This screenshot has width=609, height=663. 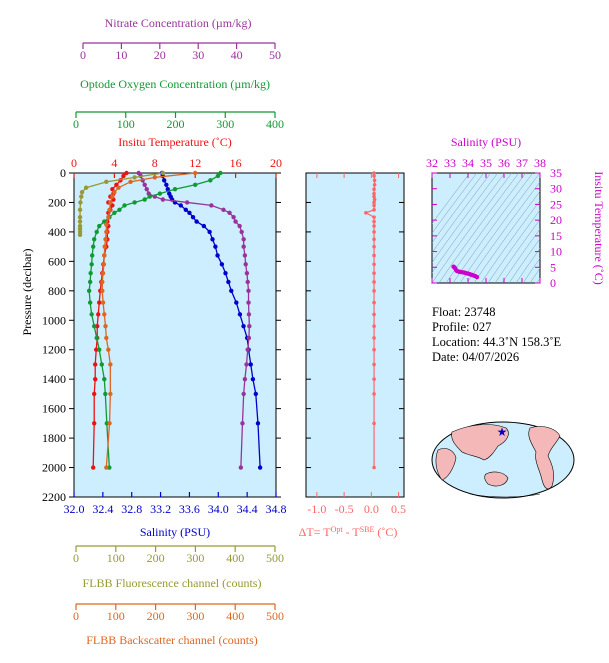 What do you see at coordinates (480, 442) in the screenshot?
I see `map-land-asia` at bounding box center [480, 442].